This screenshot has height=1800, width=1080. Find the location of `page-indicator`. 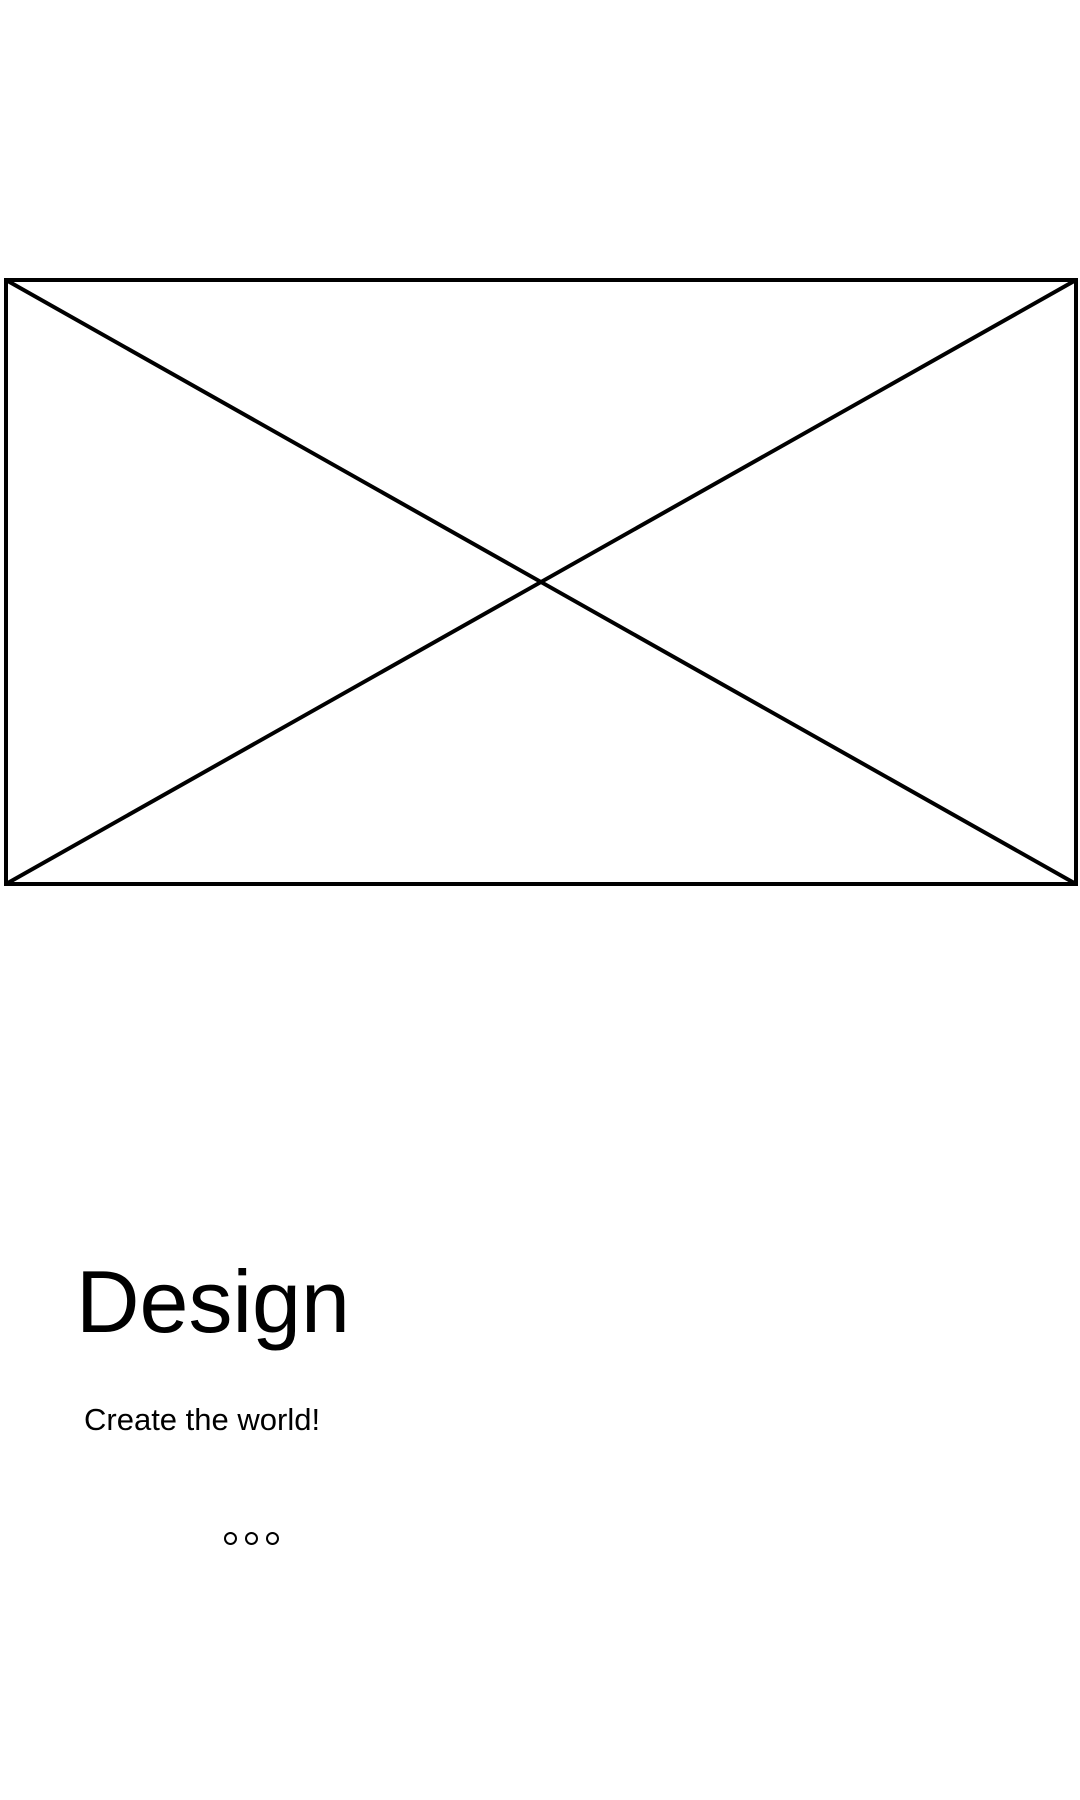

page-indicator is located at coordinates (251, 1538).